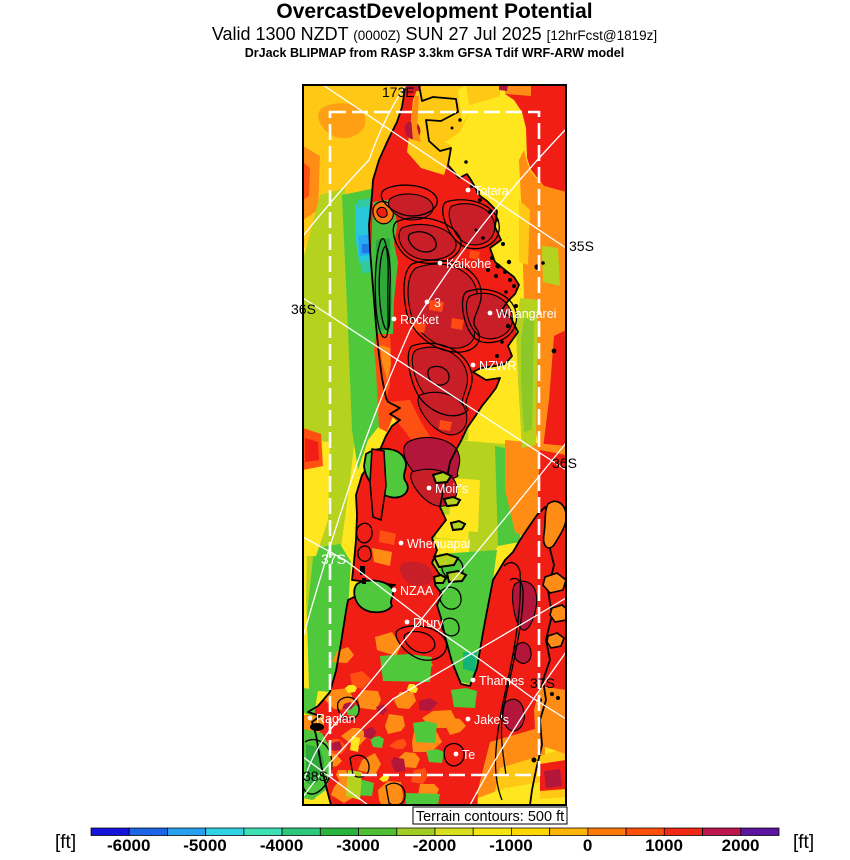  What do you see at coordinates (204, 845) in the screenshot?
I see `svg-text: -5000` at bounding box center [204, 845].